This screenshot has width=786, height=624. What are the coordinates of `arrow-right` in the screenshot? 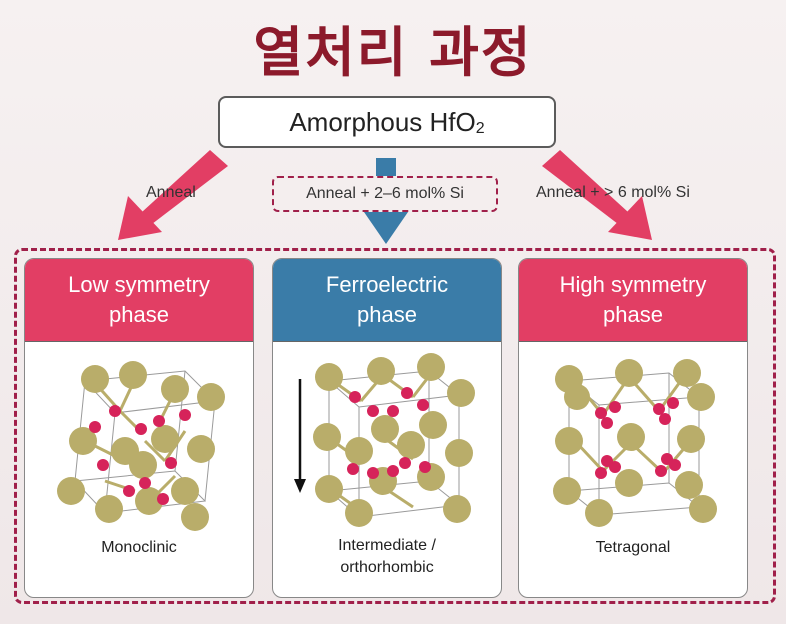 It's located at (597, 195).